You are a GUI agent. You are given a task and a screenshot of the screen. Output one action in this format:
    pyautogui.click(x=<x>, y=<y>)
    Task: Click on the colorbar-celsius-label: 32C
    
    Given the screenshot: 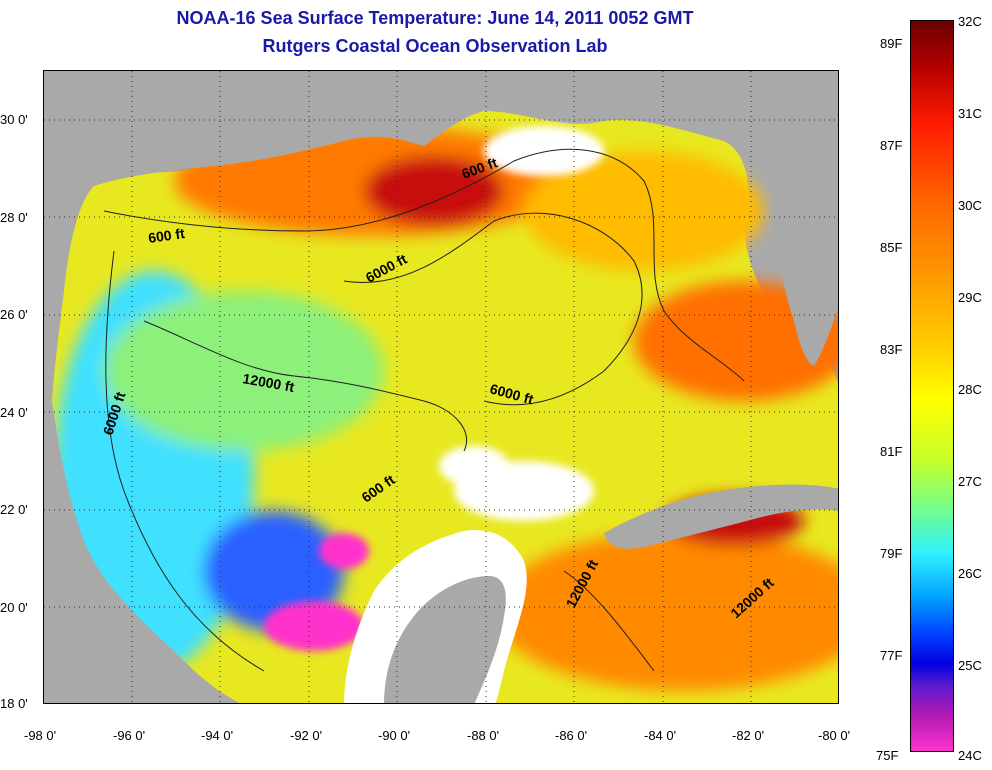 What is the action you would take?
    pyautogui.click(x=970, y=21)
    